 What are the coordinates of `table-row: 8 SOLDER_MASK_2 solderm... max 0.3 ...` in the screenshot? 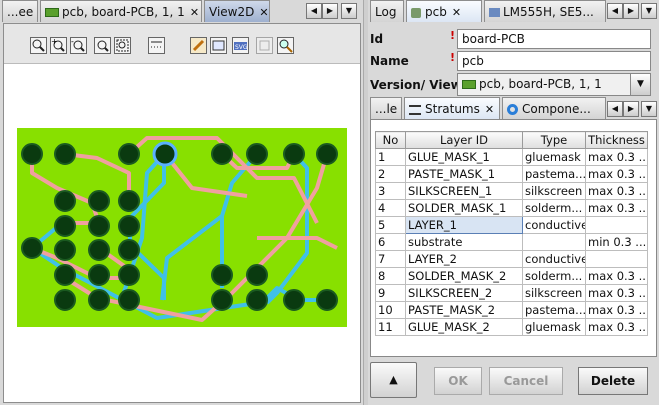 It's located at (511, 276).